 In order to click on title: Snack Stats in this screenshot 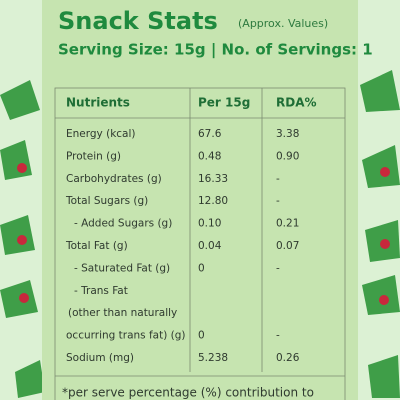, I will do `click(138, 21)`.